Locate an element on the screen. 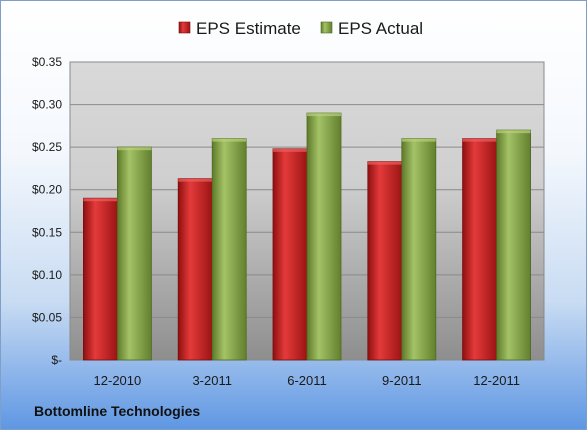 This screenshot has width=587, height=430. y-tick-label: $0.35 is located at coordinates (47, 62).